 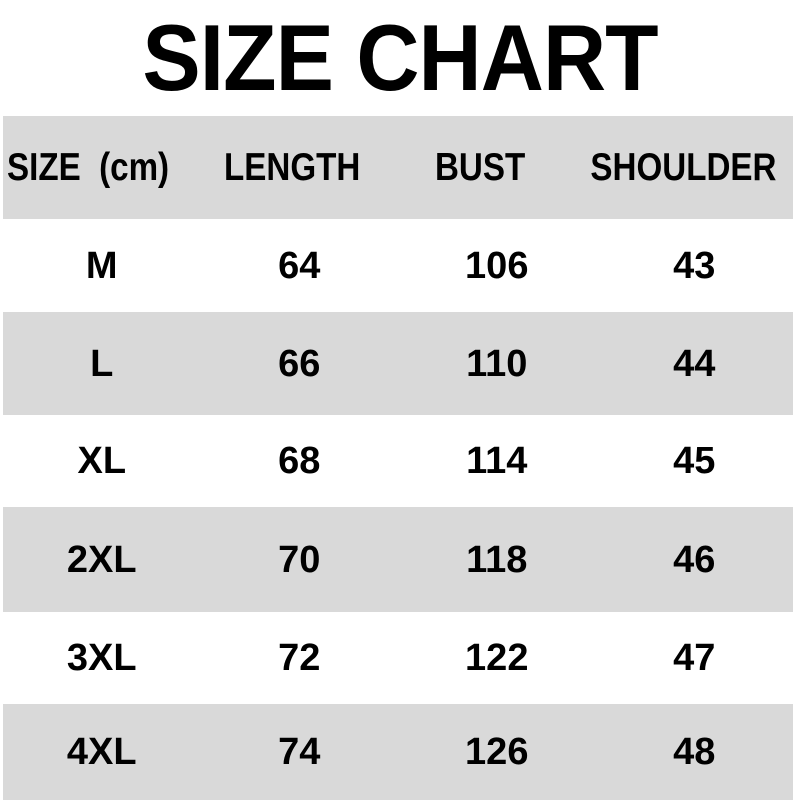 I want to click on bust-cell: 114, so click(x=497, y=461).